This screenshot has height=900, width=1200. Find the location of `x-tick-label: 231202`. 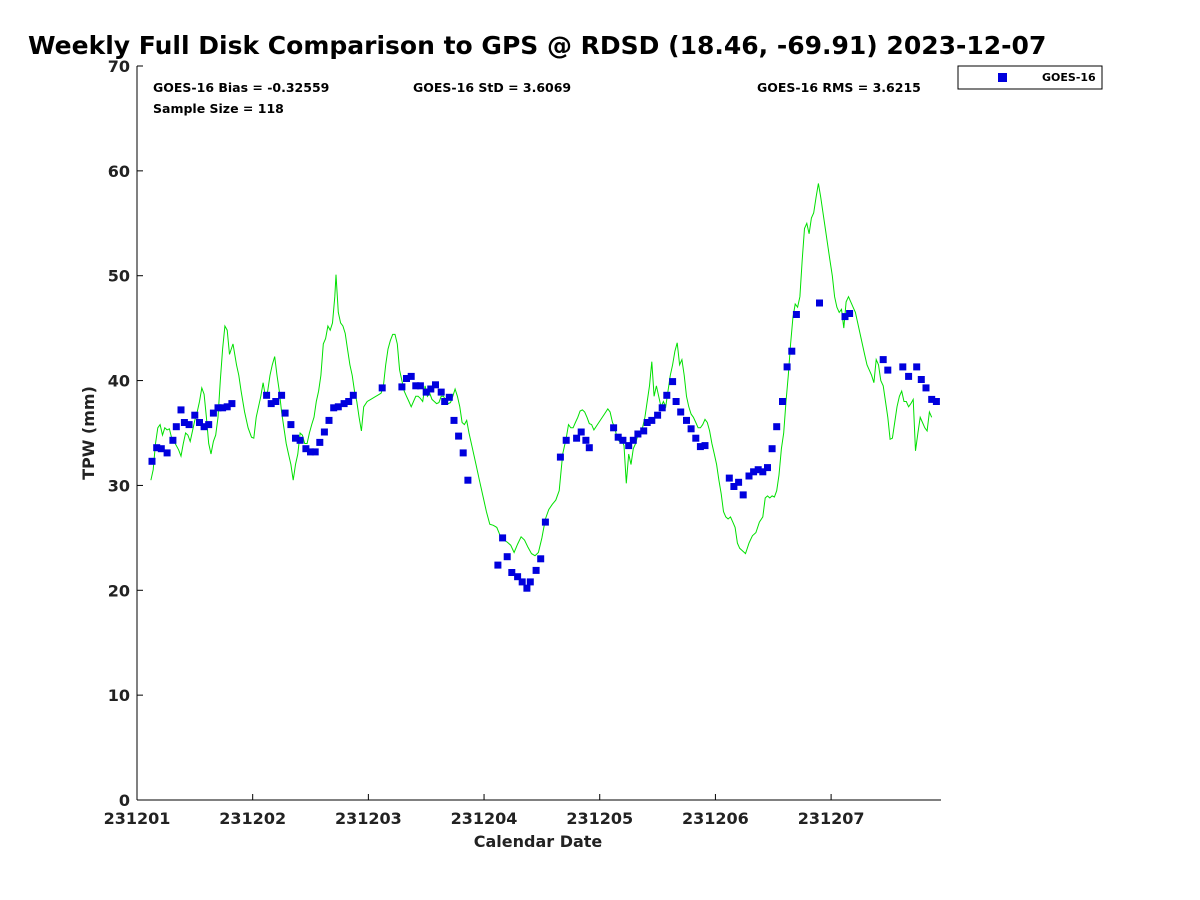

x-tick-label: 231202 is located at coordinates (252, 818).